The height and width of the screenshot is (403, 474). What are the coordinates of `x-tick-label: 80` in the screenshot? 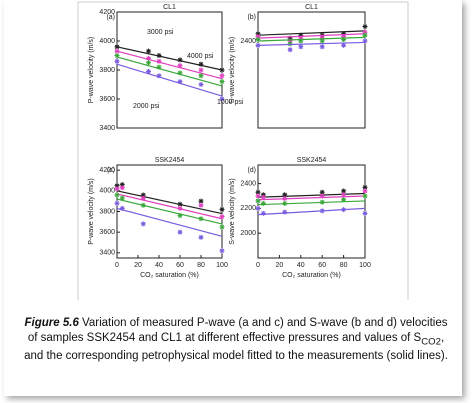 It's located at (344, 265).